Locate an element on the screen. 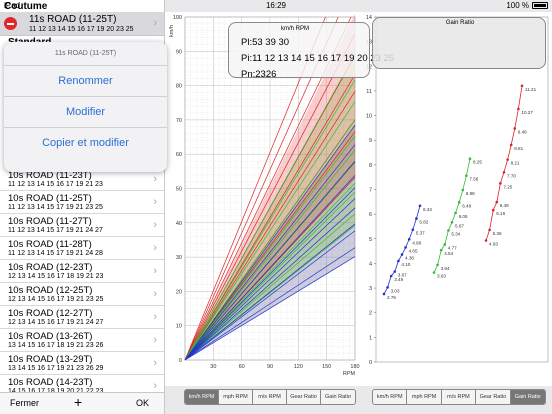  gear-name: 10s ROAD (11-28T) is located at coordinates (50, 244).